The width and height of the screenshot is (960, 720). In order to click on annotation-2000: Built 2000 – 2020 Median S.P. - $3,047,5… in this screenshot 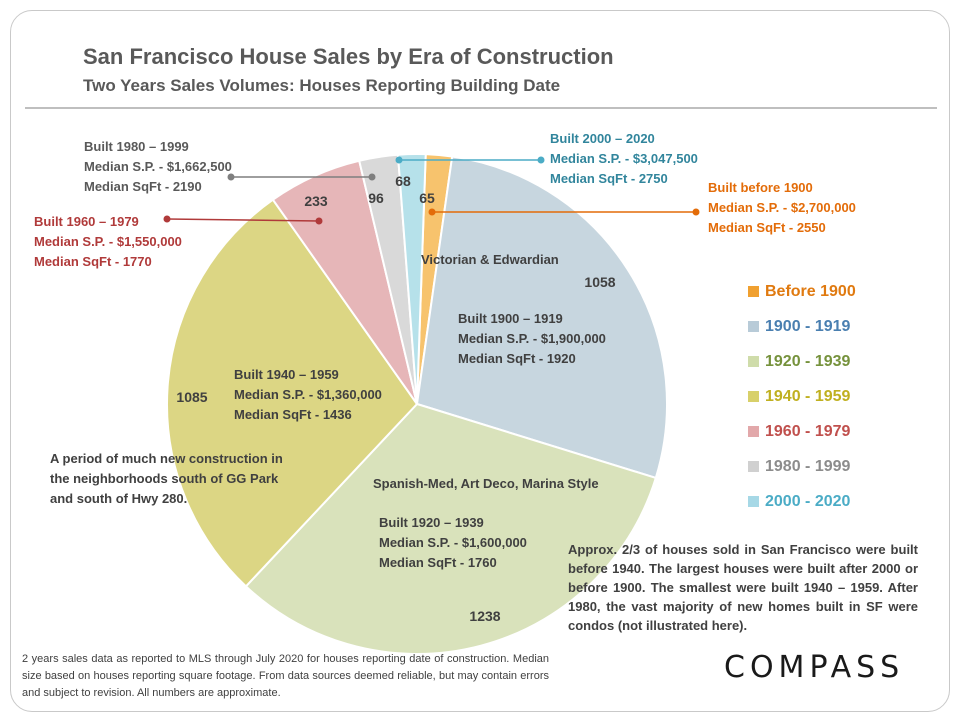, I will do `click(624, 159)`.